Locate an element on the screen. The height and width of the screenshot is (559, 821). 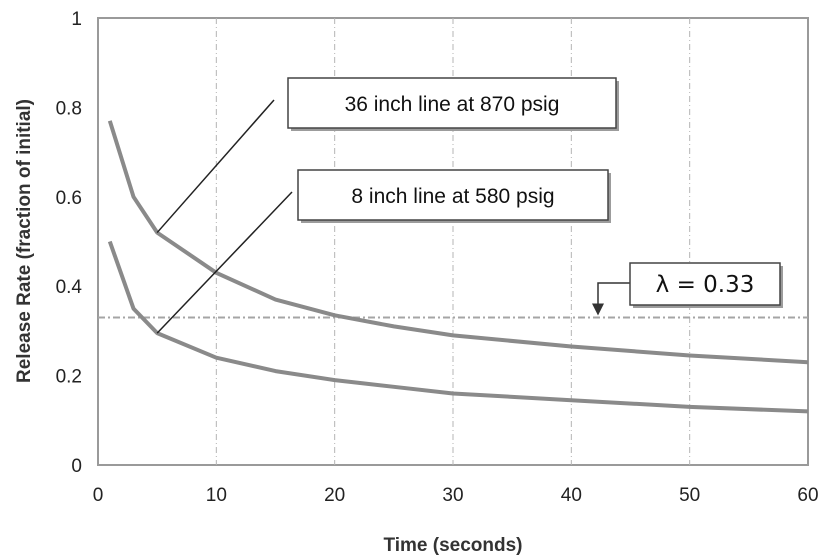
y-tick-label: 0 is located at coordinates (76, 466).